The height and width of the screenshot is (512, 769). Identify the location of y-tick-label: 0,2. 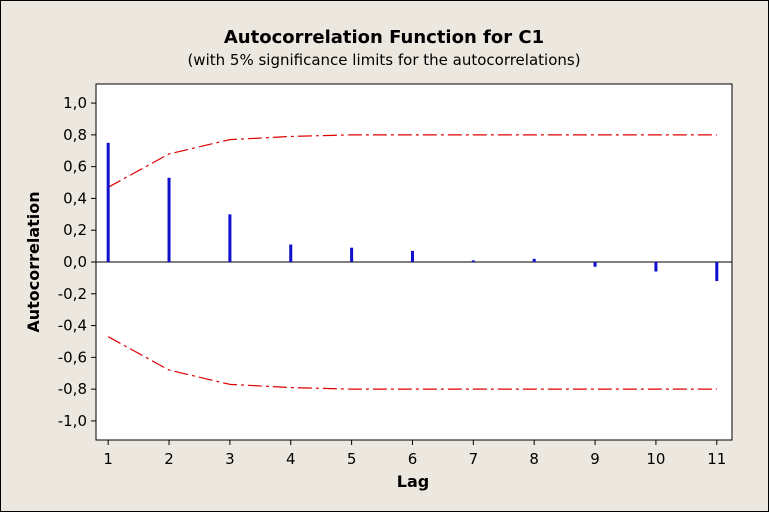
(75, 230).